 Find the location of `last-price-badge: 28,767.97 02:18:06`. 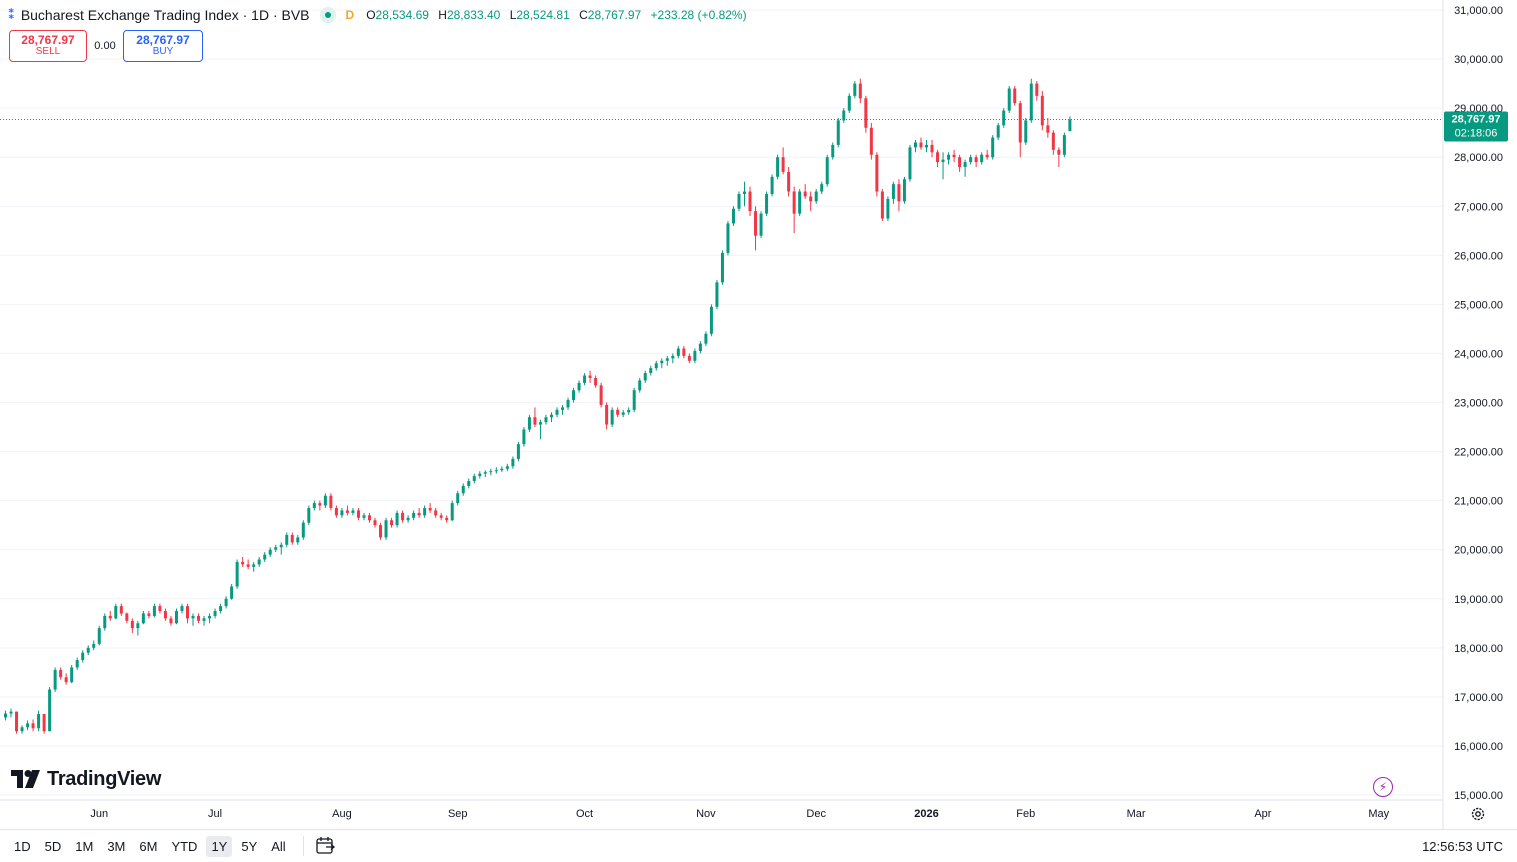

last-price-badge: 28,767.97 02:18:06 is located at coordinates (1476, 126).